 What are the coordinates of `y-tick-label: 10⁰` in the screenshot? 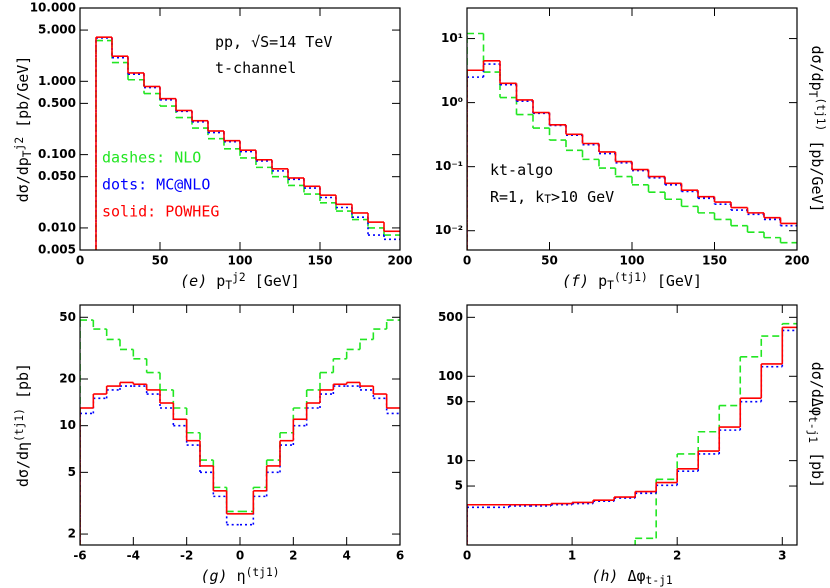 It's located at (452, 102).